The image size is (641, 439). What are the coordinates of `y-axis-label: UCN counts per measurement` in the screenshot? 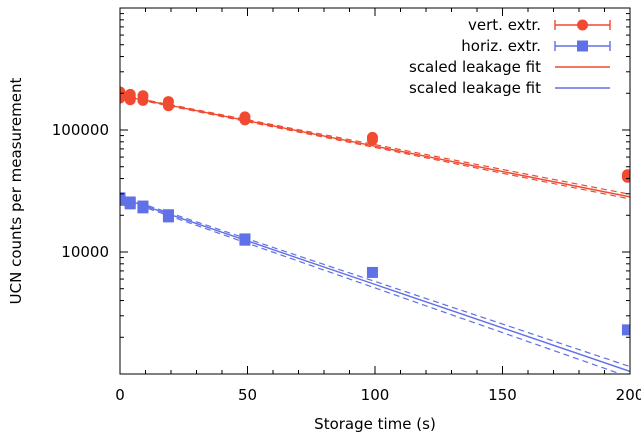 It's located at (16, 191).